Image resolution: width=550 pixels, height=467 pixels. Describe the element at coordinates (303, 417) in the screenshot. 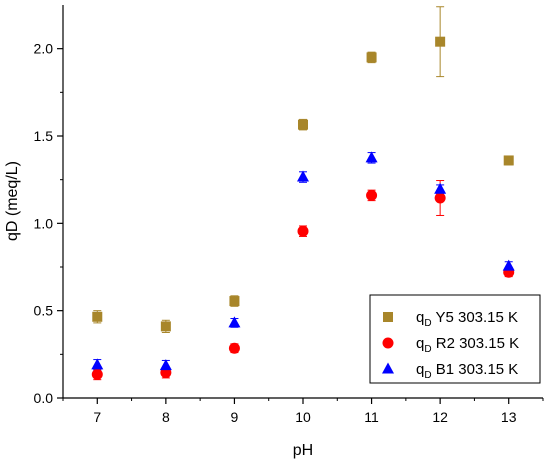

I see `x-tick-label: 10` at that location.